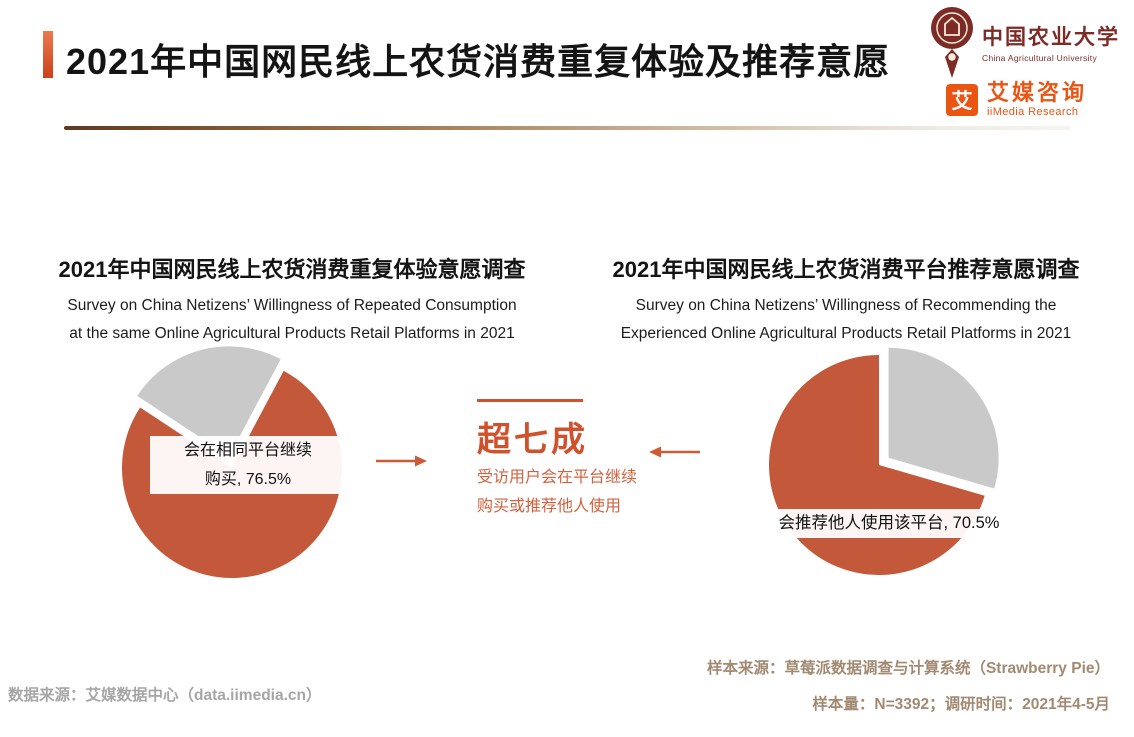  Describe the element at coordinates (549, 506) in the screenshot. I see `callout-description-line2: 购买或推荐他人使用` at that location.